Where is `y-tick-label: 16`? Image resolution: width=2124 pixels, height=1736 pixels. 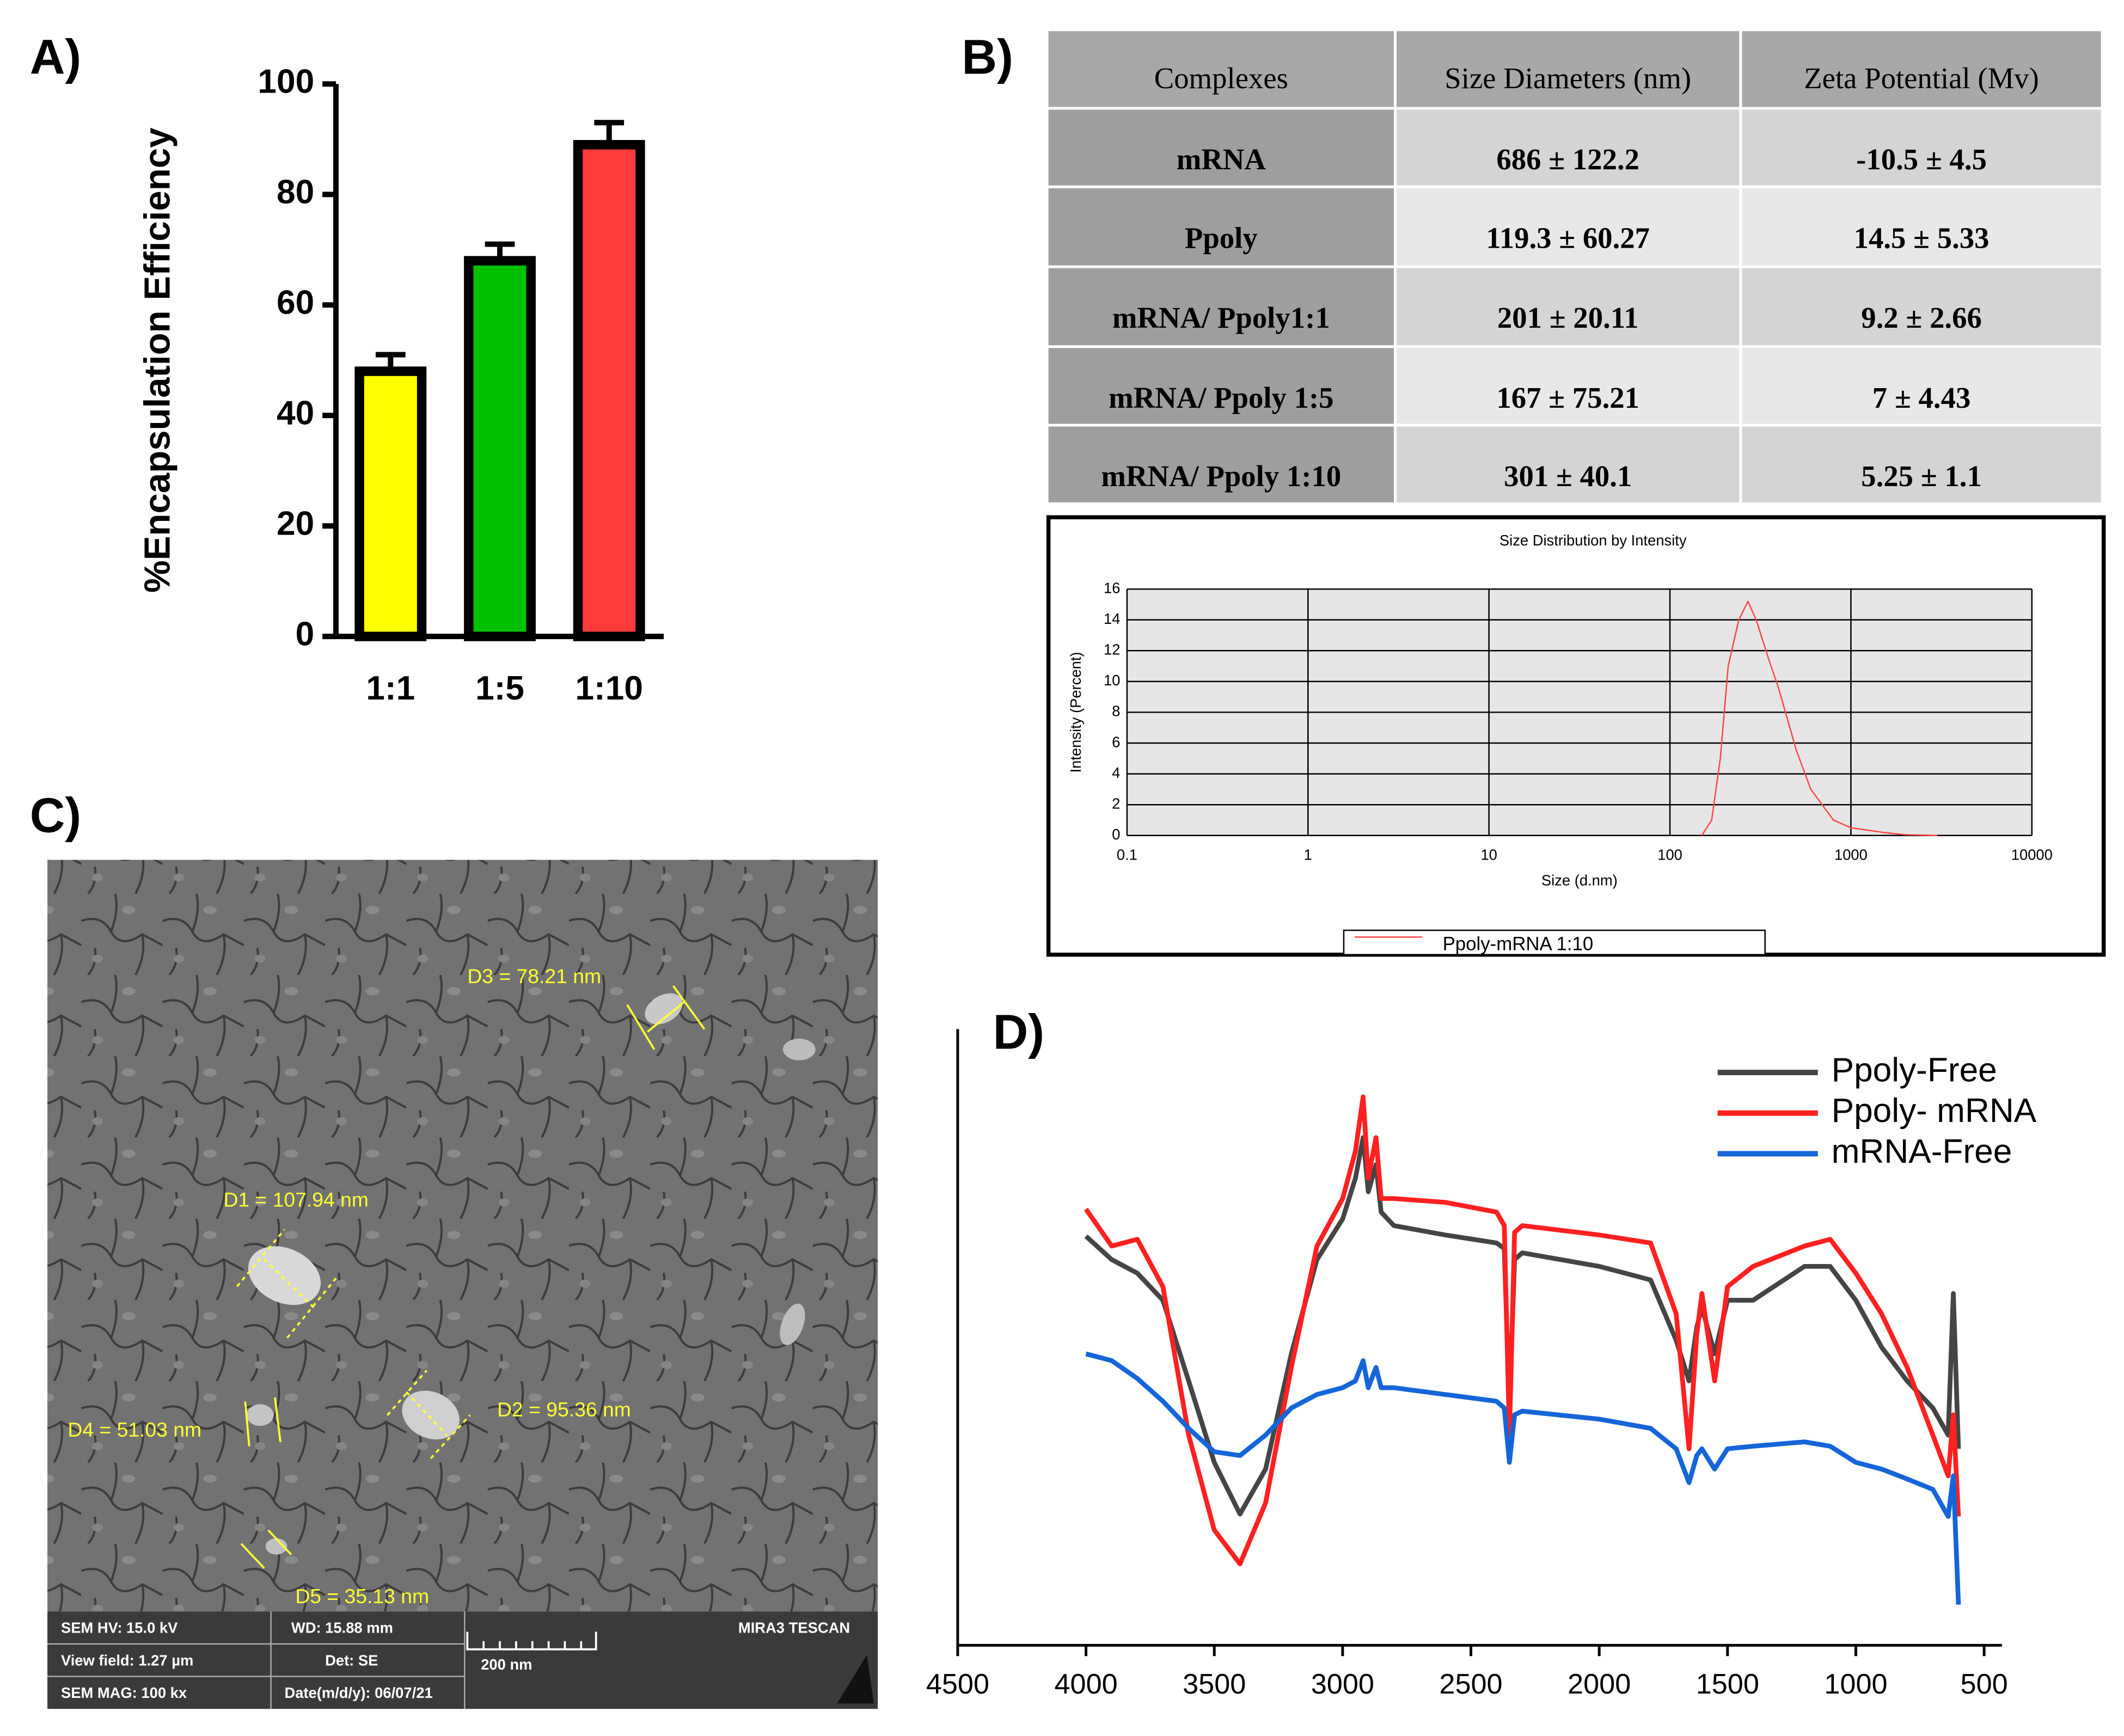 y-tick-label: 16 is located at coordinates (1112, 587).